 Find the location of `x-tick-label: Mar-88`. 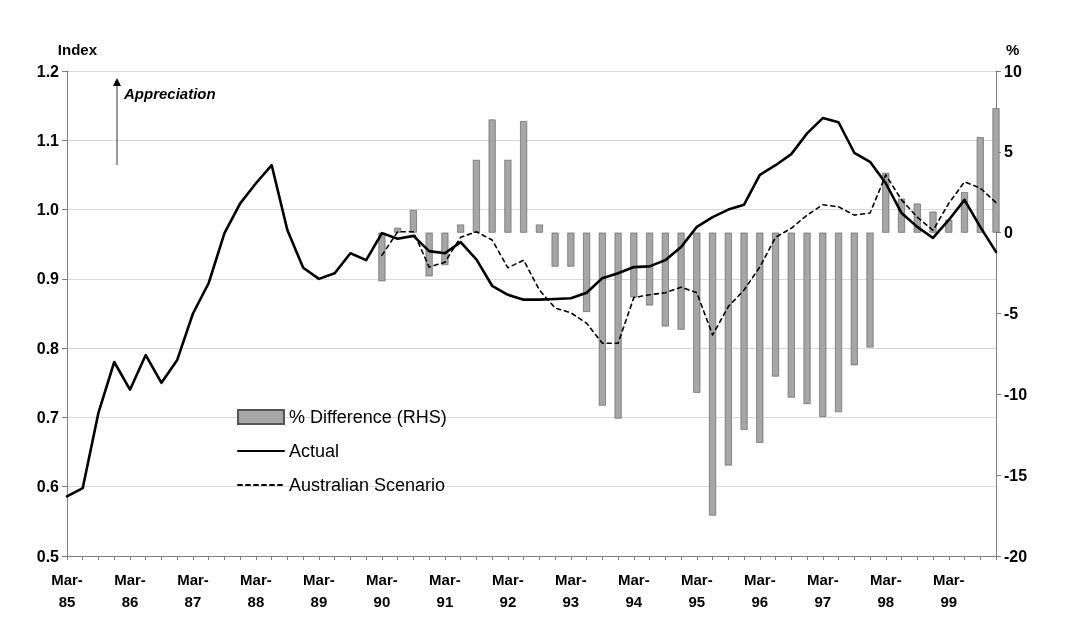

x-tick-label: Mar-88 is located at coordinates (256, 590).